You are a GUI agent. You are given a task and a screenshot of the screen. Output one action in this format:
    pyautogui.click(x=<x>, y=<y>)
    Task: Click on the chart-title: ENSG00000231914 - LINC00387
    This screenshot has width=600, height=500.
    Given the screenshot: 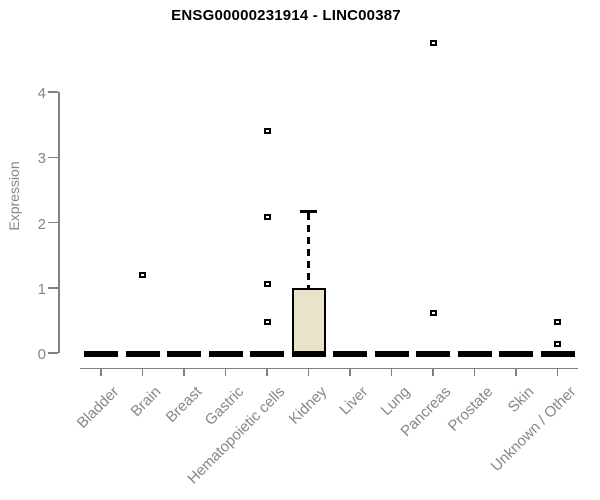 What is the action you would take?
    pyautogui.click(x=286, y=15)
    